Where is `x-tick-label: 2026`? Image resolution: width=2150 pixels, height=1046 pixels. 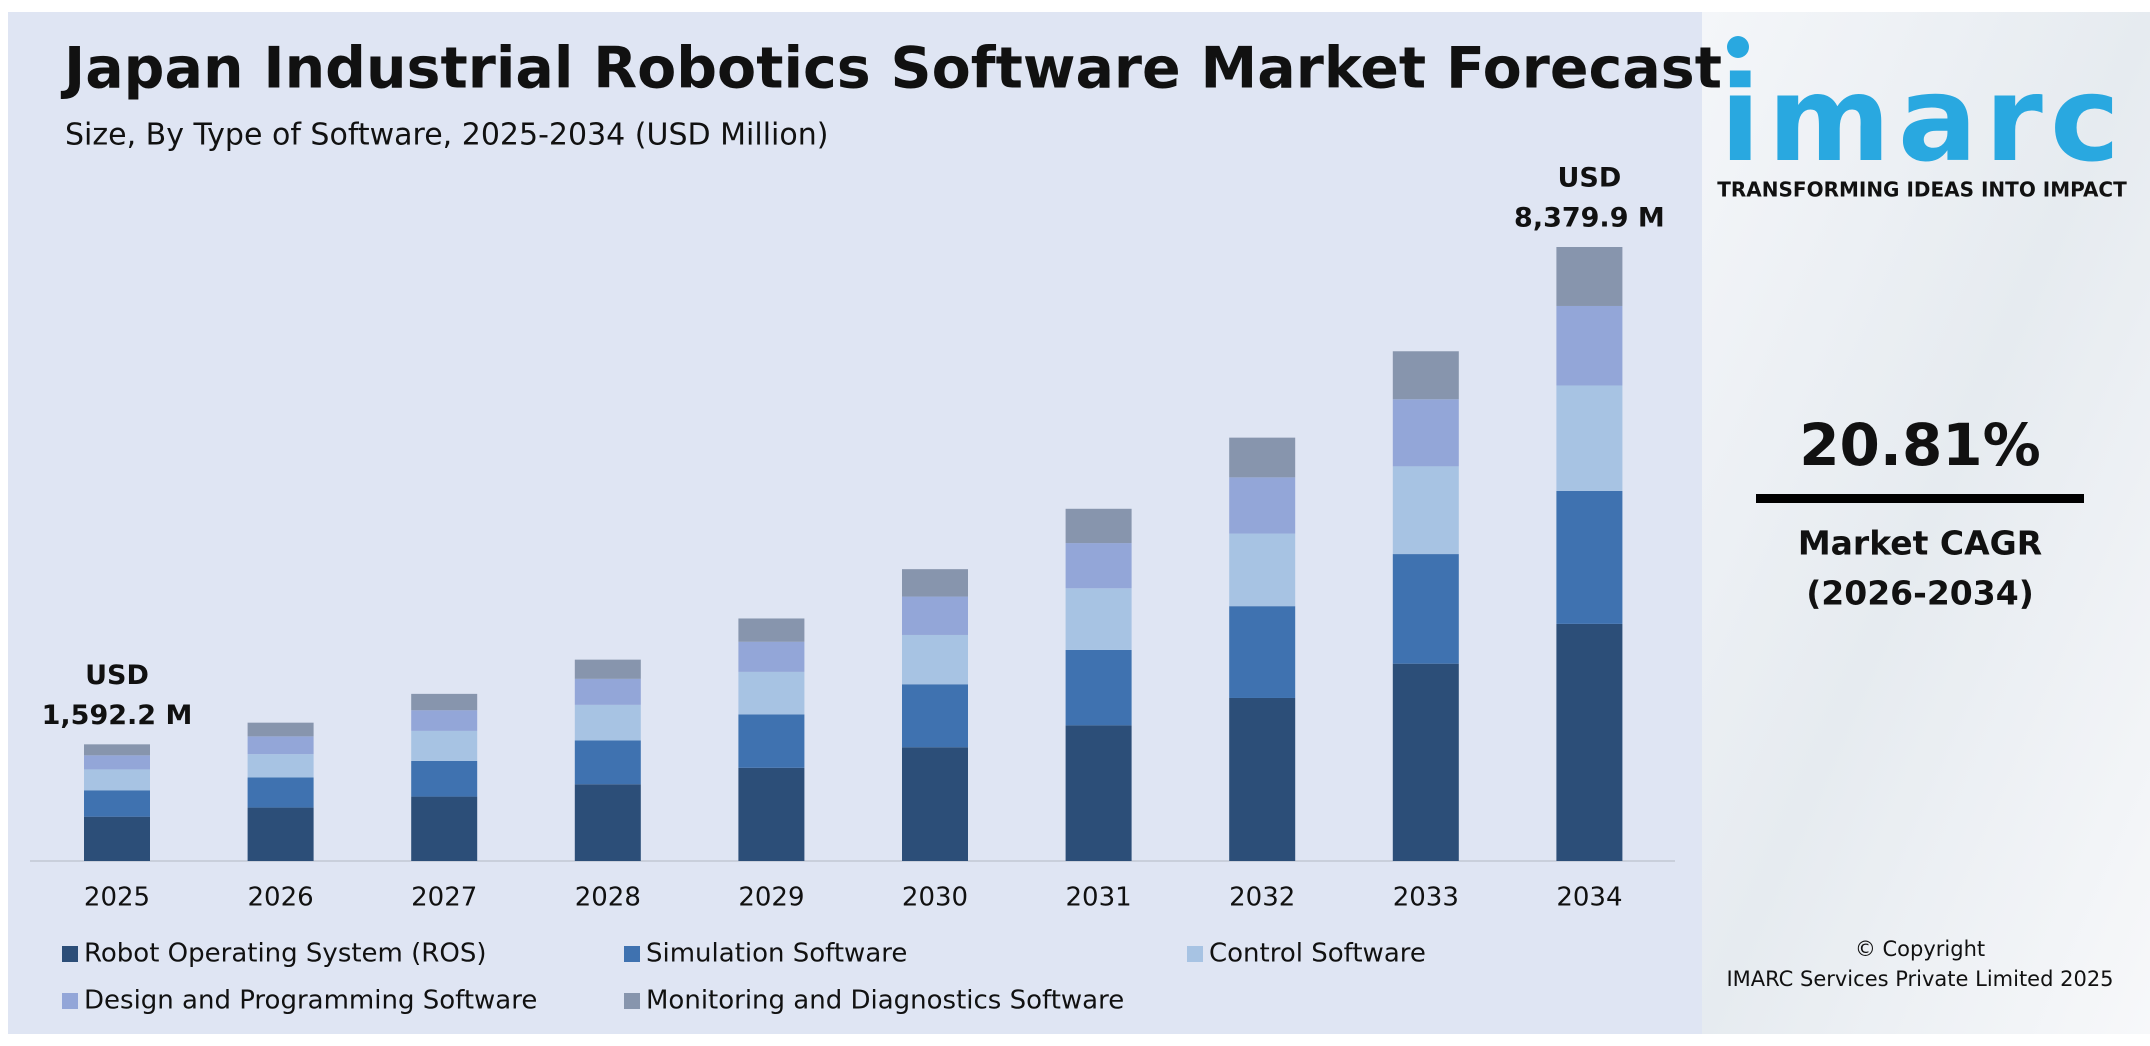
x-tick-label: 2026 is located at coordinates (281, 898).